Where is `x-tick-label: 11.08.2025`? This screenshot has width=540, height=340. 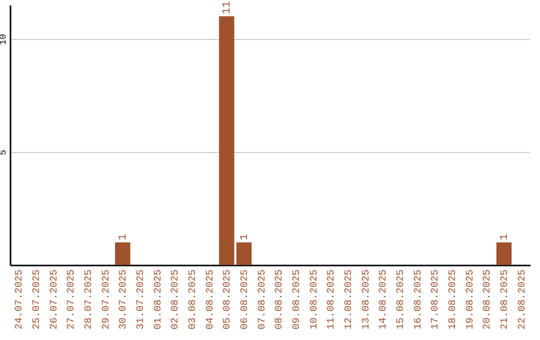
x-tick-label: 11.08.2025 is located at coordinates (332, 300).